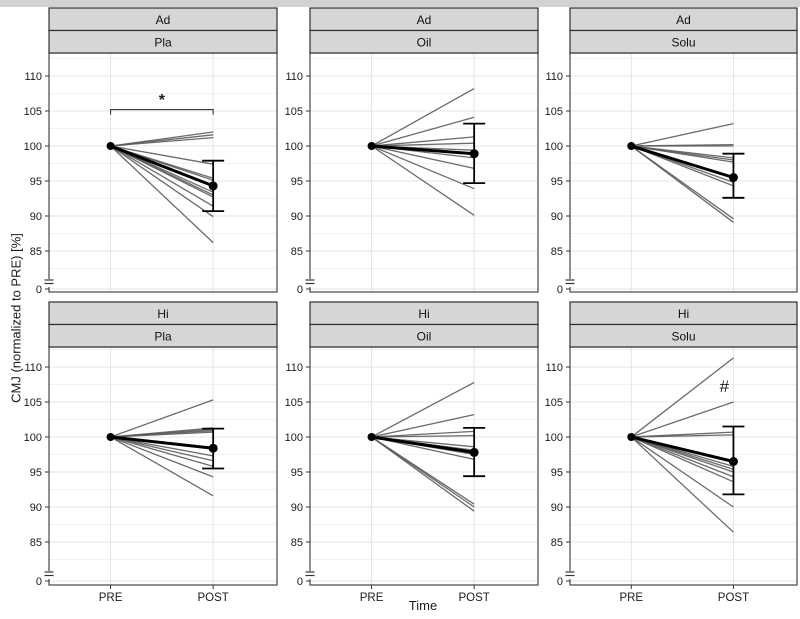 The width and height of the screenshot is (800, 619). Describe the element at coordinates (424, 20) in the screenshot. I see `facet-row-label: Ad` at that location.